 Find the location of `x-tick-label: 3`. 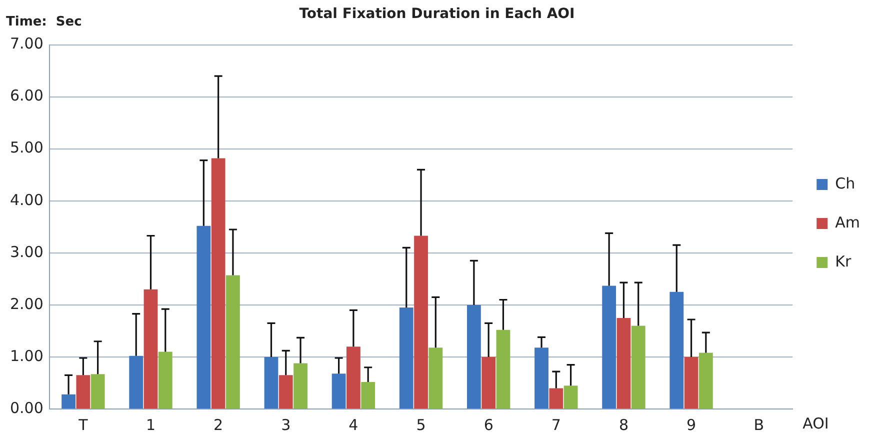

x-tick-label: 3 is located at coordinates (286, 425).